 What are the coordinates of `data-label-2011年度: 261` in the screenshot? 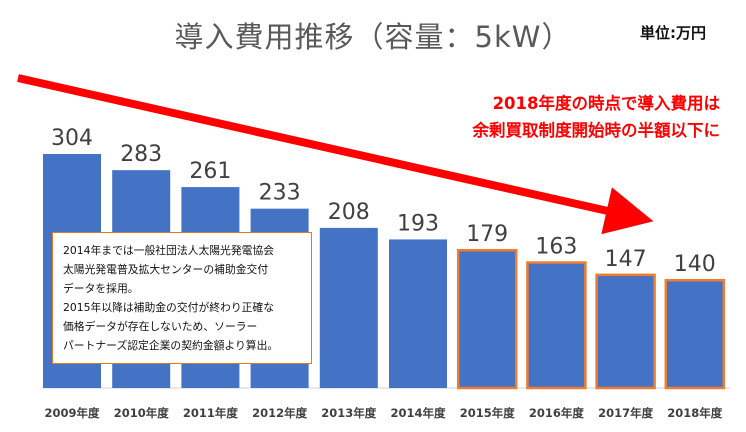 It's located at (210, 171).